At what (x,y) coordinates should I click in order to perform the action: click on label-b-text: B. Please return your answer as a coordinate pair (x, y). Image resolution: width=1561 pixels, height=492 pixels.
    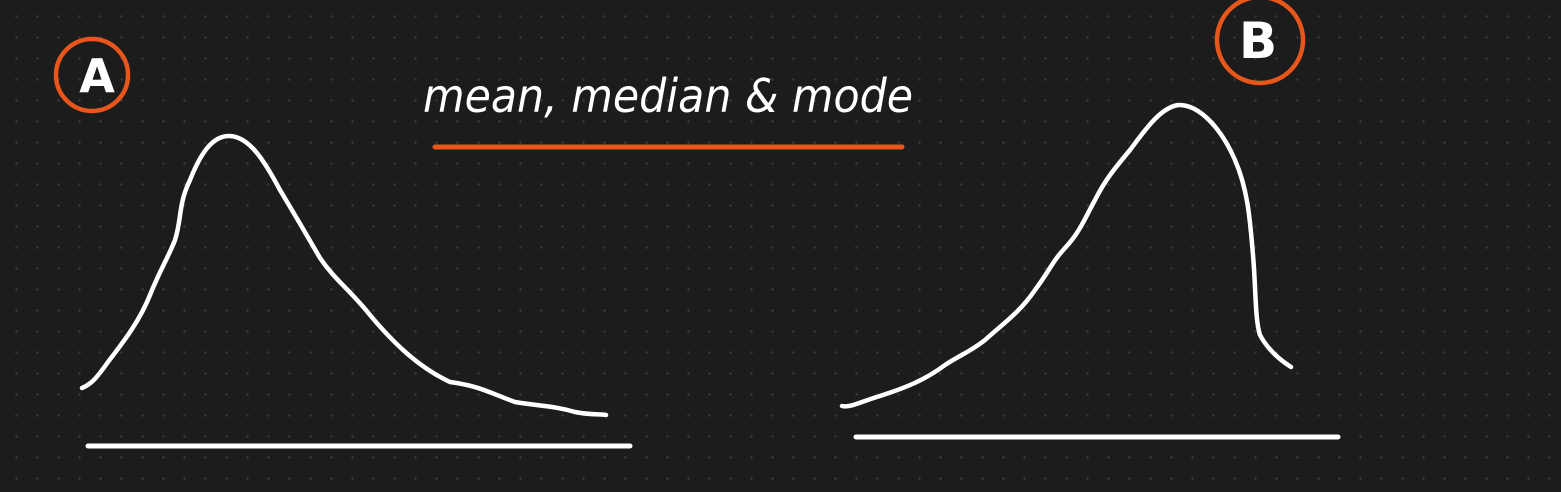
    Looking at the image, I should click on (1258, 41).